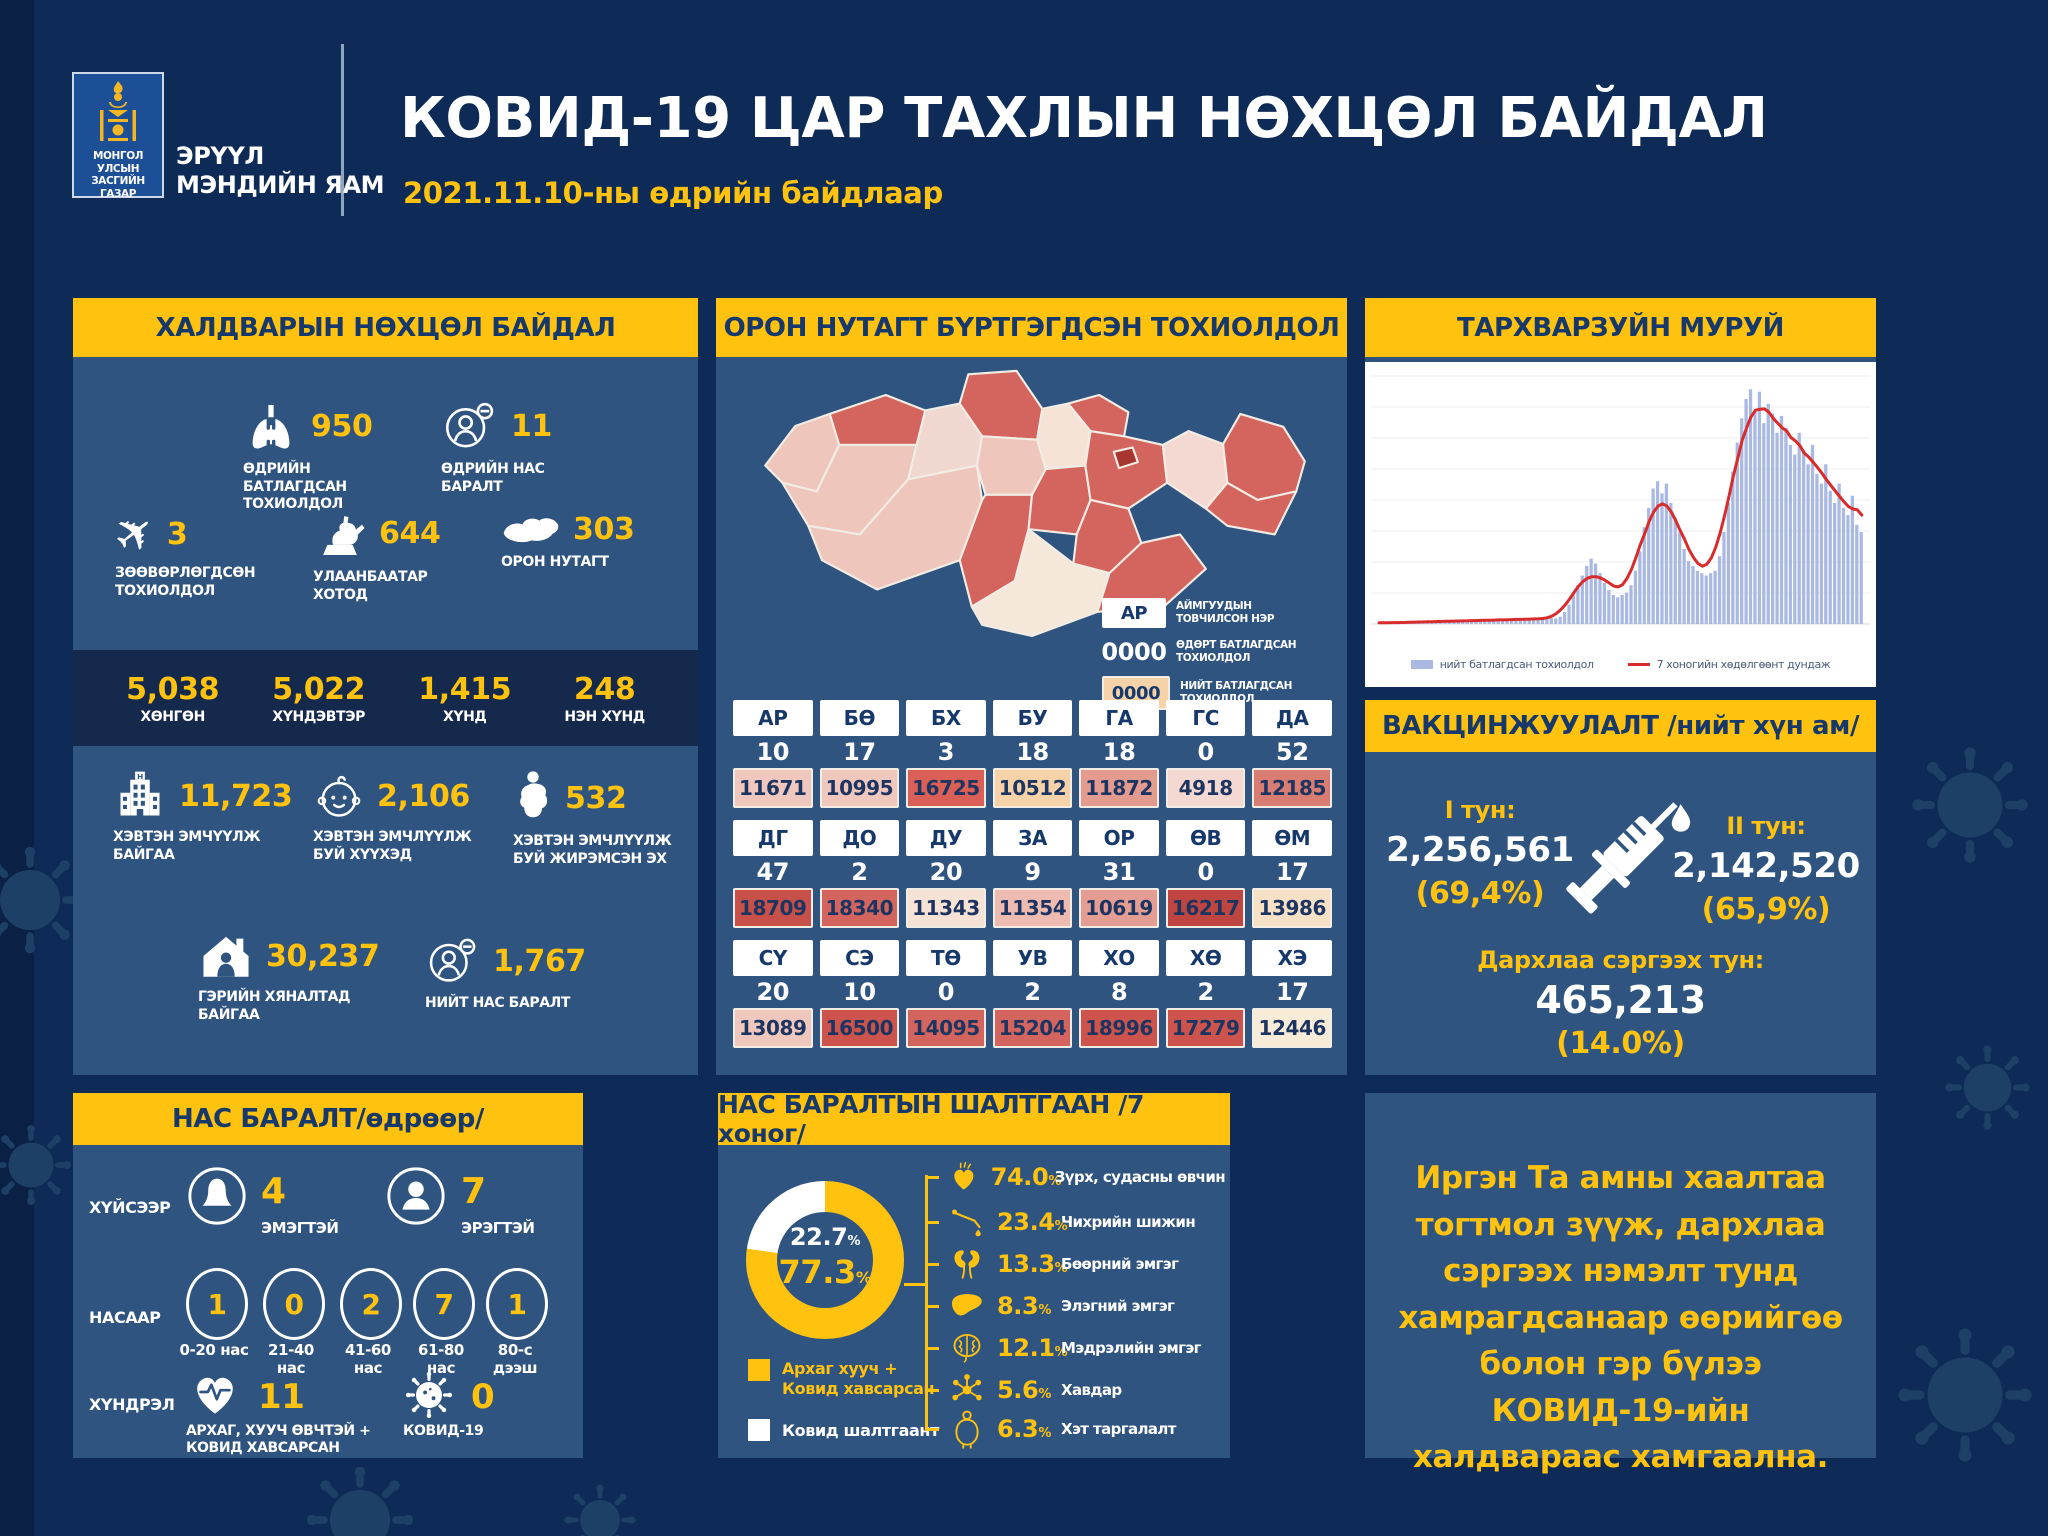  What do you see at coordinates (1766, 866) in the screenshot?
I see `dose2-value: 2,142,520` at bounding box center [1766, 866].